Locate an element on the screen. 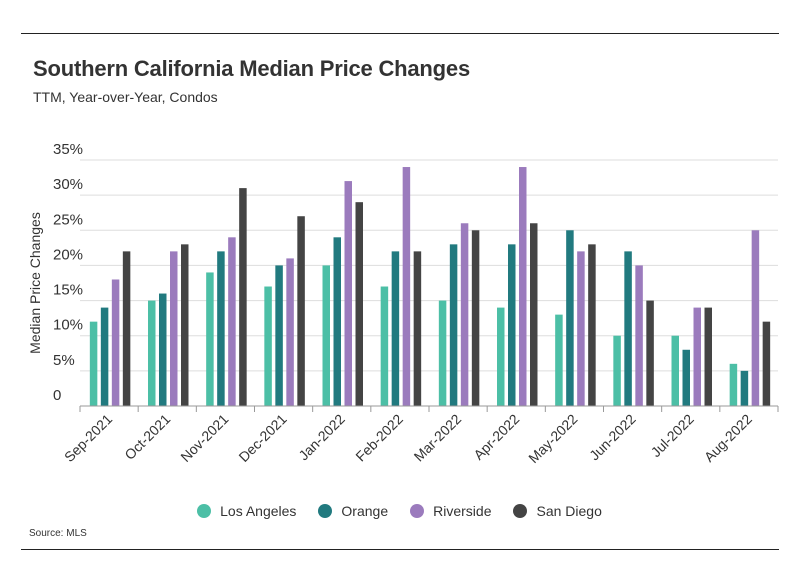  y-tick-label: 10% is located at coordinates (68, 325).